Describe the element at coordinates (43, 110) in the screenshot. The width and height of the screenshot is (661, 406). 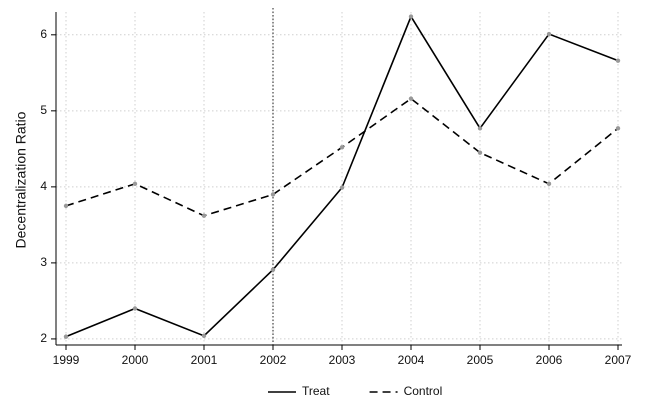
I see `y-tick-label: 5` at that location.